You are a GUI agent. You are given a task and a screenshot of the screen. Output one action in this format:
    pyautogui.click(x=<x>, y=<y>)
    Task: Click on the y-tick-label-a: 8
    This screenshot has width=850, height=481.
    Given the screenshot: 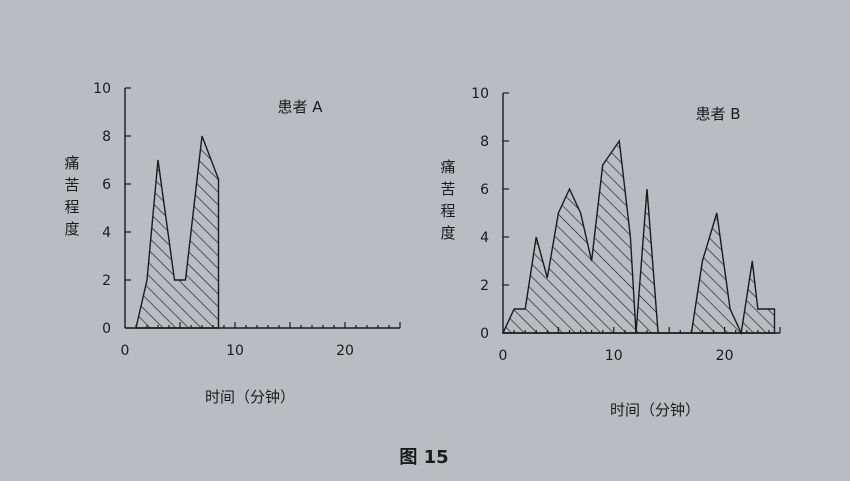 What is the action you would take?
    pyautogui.click(x=106, y=137)
    